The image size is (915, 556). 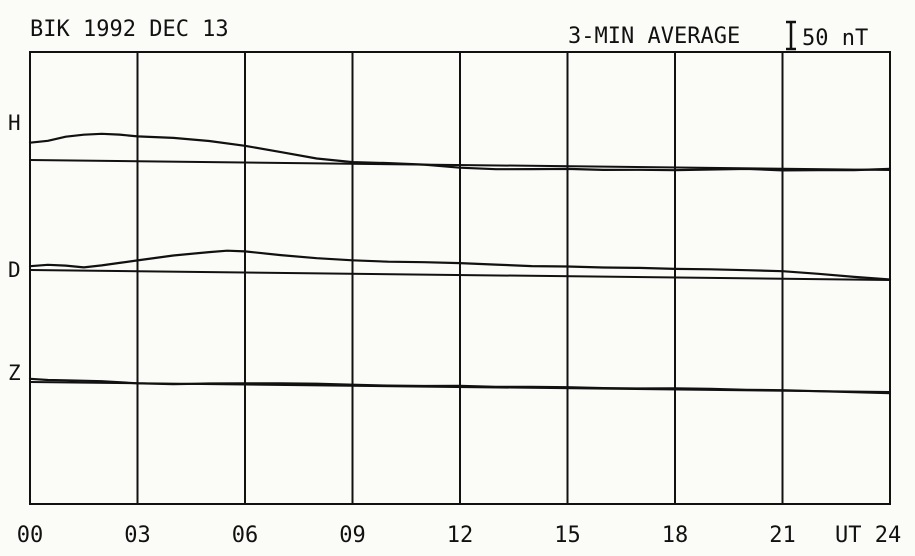 I want to click on component-label-h: H, so click(x=14, y=123).